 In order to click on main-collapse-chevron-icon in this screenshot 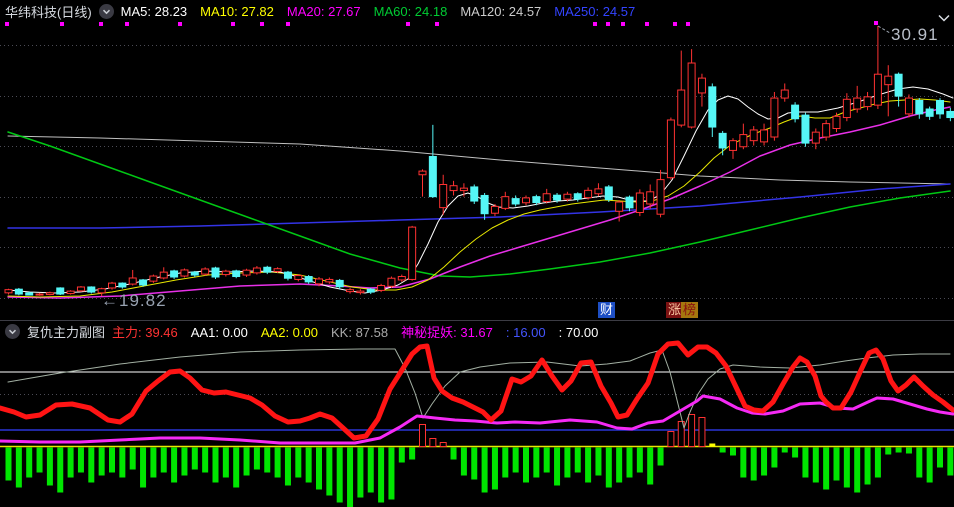, I will do `click(106, 11)`.